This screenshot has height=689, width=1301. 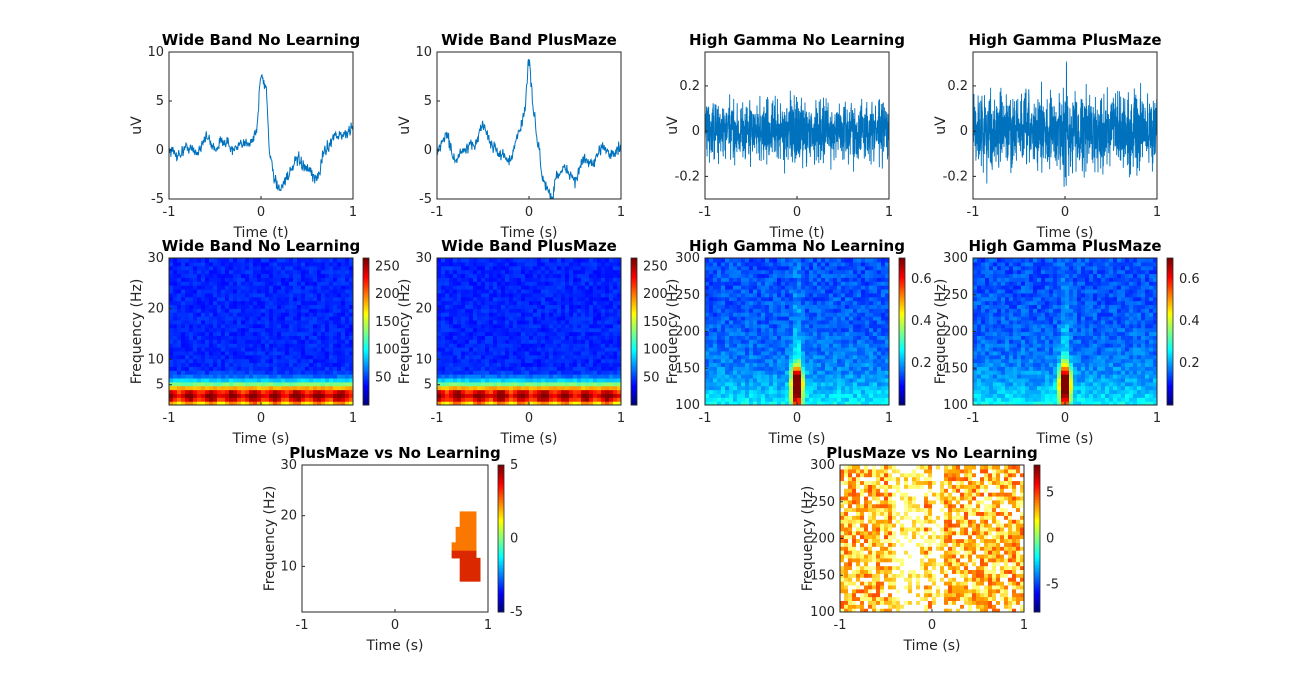 I want to click on y-tick-label: 0.2, so click(x=689, y=86).